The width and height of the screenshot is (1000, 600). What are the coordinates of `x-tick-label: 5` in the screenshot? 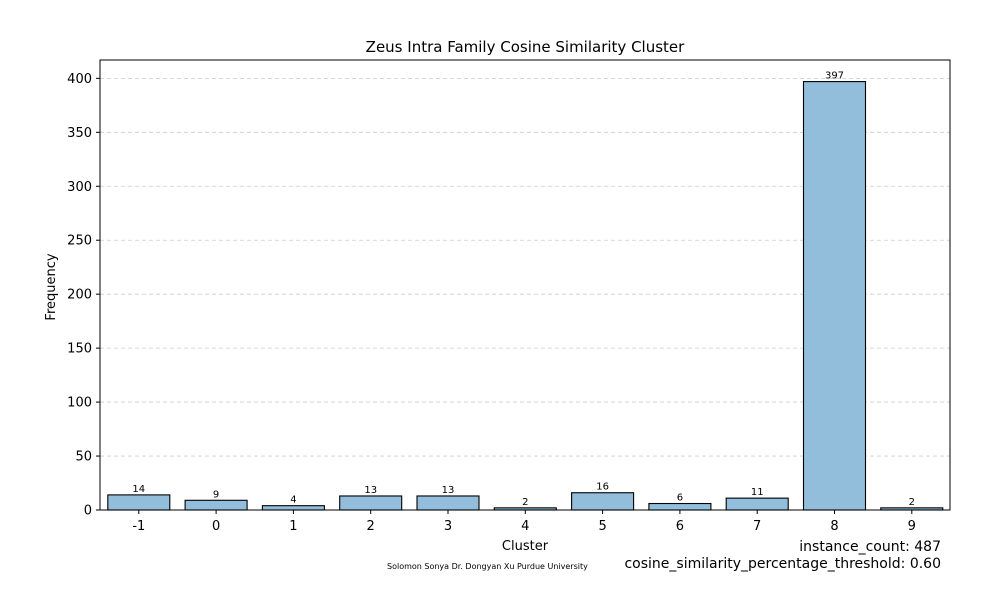 It's located at (602, 526).